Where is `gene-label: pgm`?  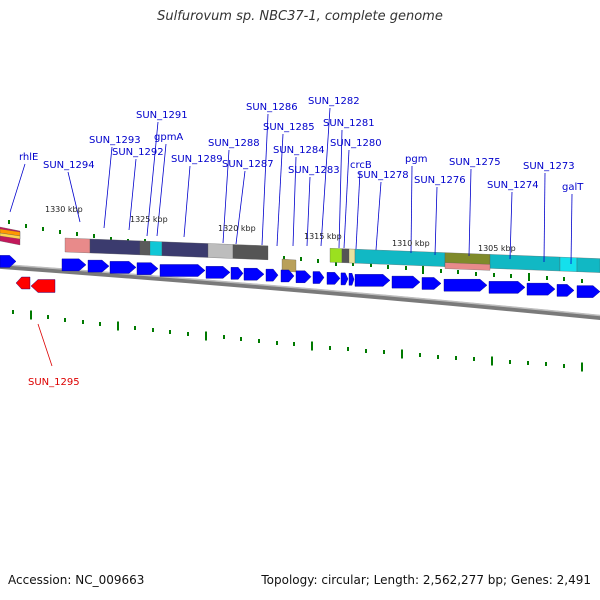 gene-label: pgm is located at coordinates (416, 159).